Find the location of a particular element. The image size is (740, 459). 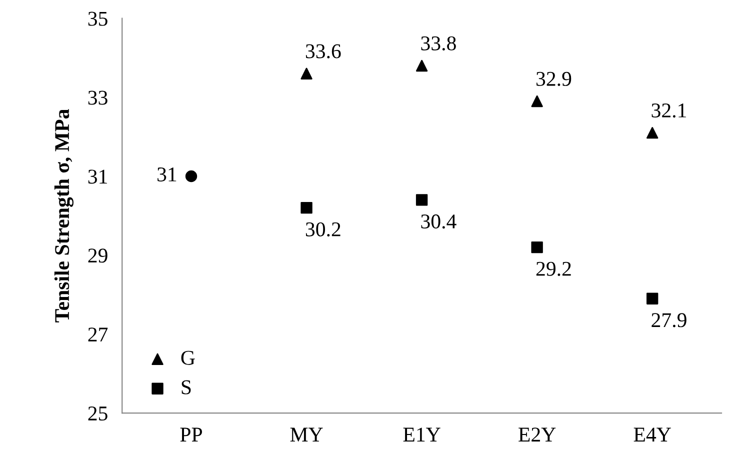

data-label: 30.4 is located at coordinates (438, 221).